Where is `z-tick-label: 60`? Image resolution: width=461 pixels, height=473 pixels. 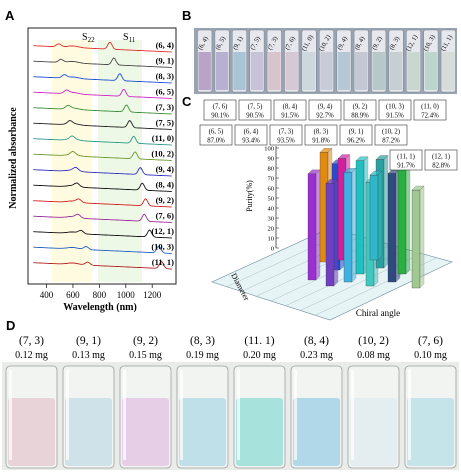 z-tick-label: 60 is located at coordinates (271, 189).